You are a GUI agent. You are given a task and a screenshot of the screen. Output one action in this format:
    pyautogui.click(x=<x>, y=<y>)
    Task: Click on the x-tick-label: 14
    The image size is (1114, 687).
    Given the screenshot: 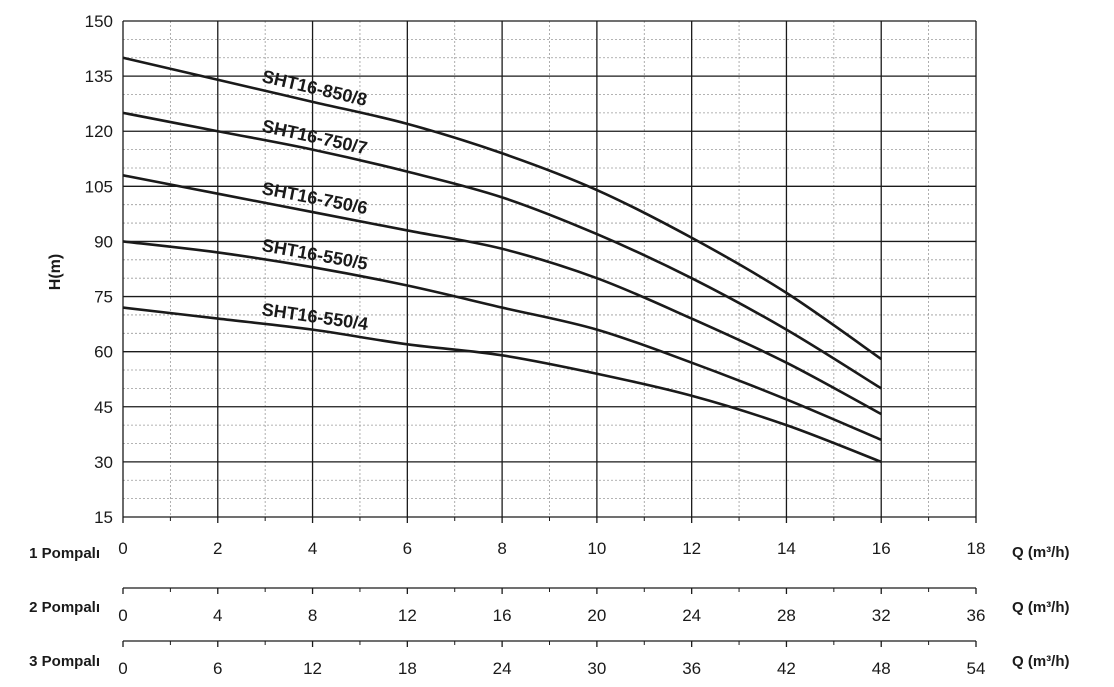 What is the action you would take?
    pyautogui.click(x=786, y=548)
    